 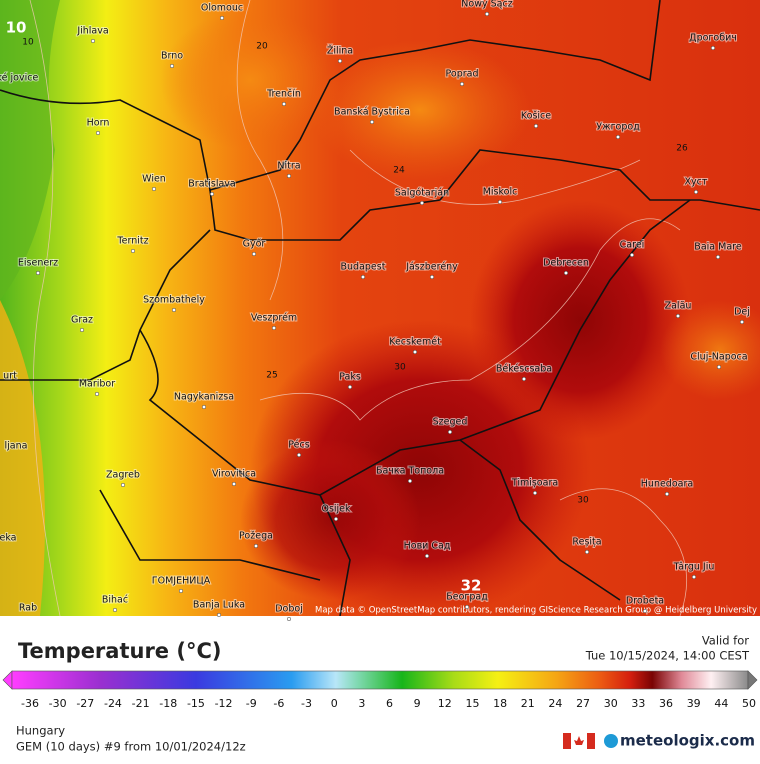 What do you see at coordinates (749, 703) in the screenshot?
I see `colorbar-tick-label: 50` at bounding box center [749, 703].